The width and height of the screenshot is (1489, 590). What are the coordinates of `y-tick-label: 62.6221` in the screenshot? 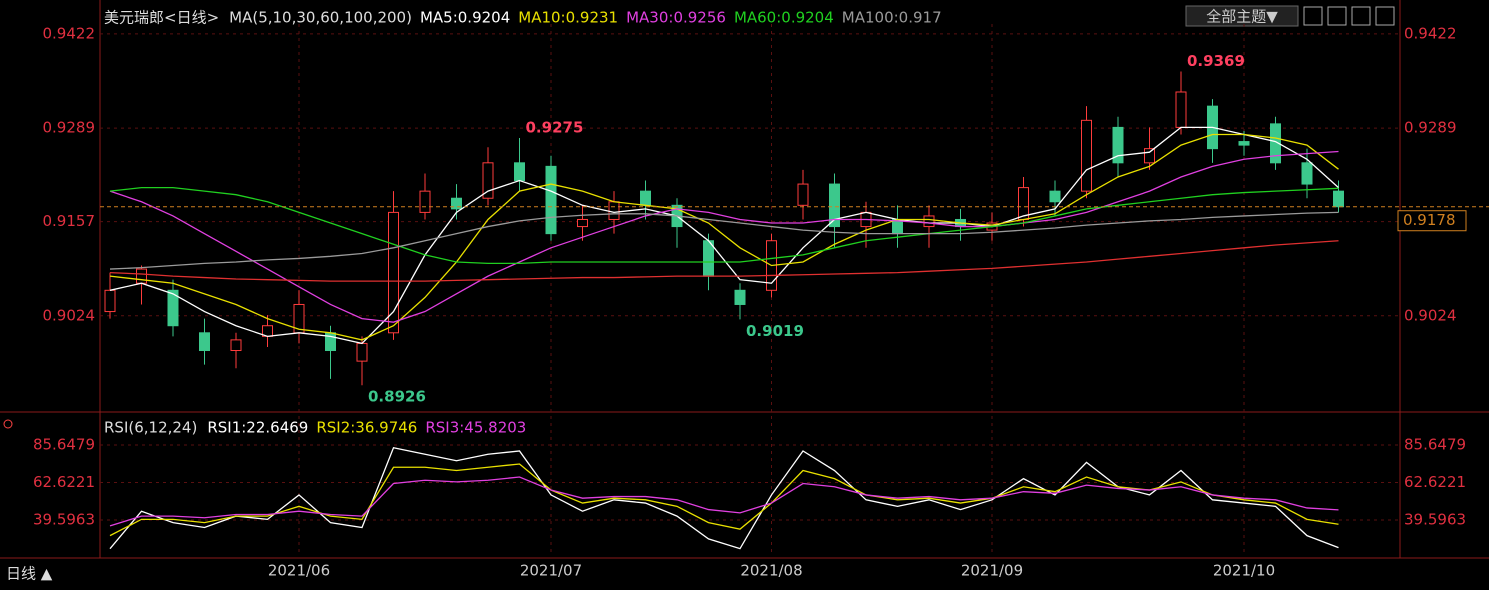 It's located at (64, 482).